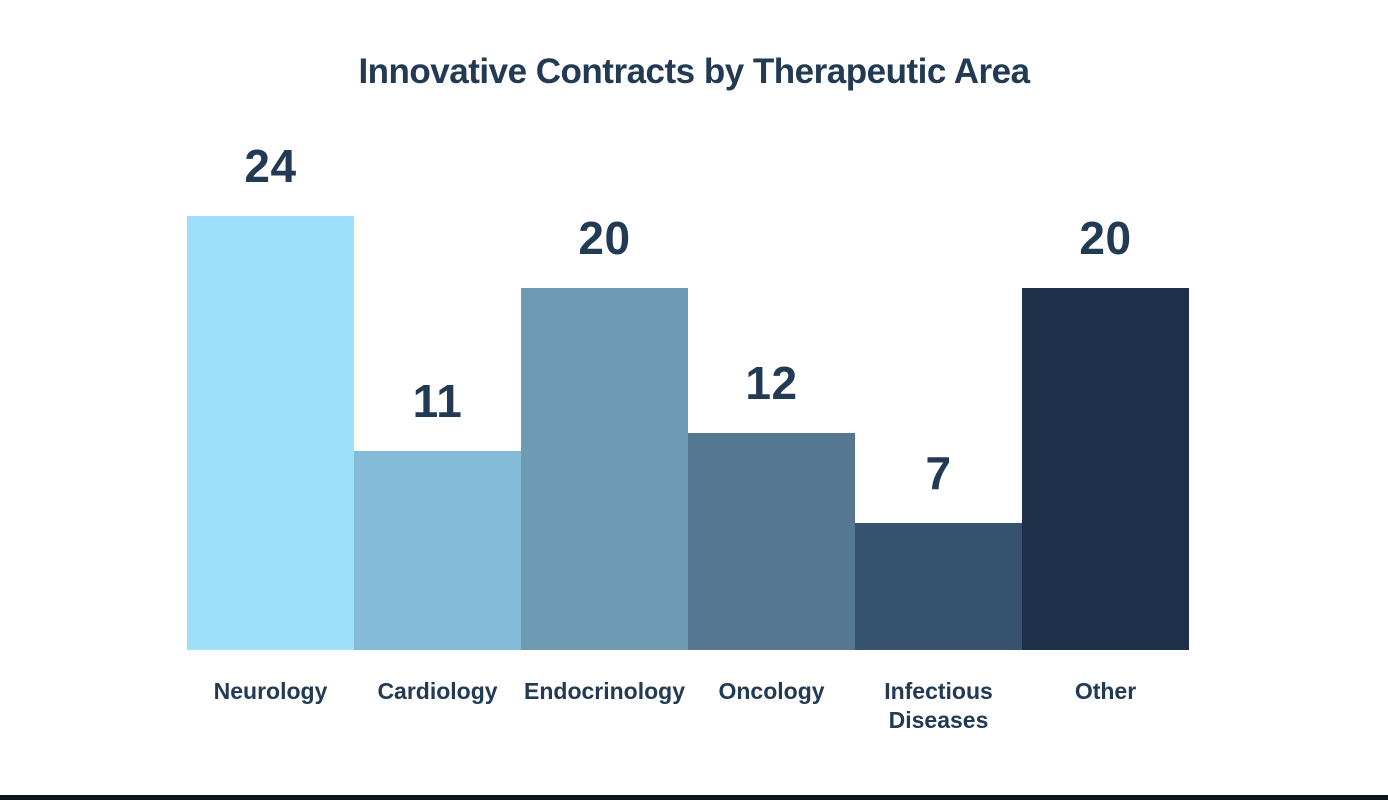 This screenshot has height=800, width=1388. Describe the element at coordinates (604, 469) in the screenshot. I see `bar-endocrinology` at that location.